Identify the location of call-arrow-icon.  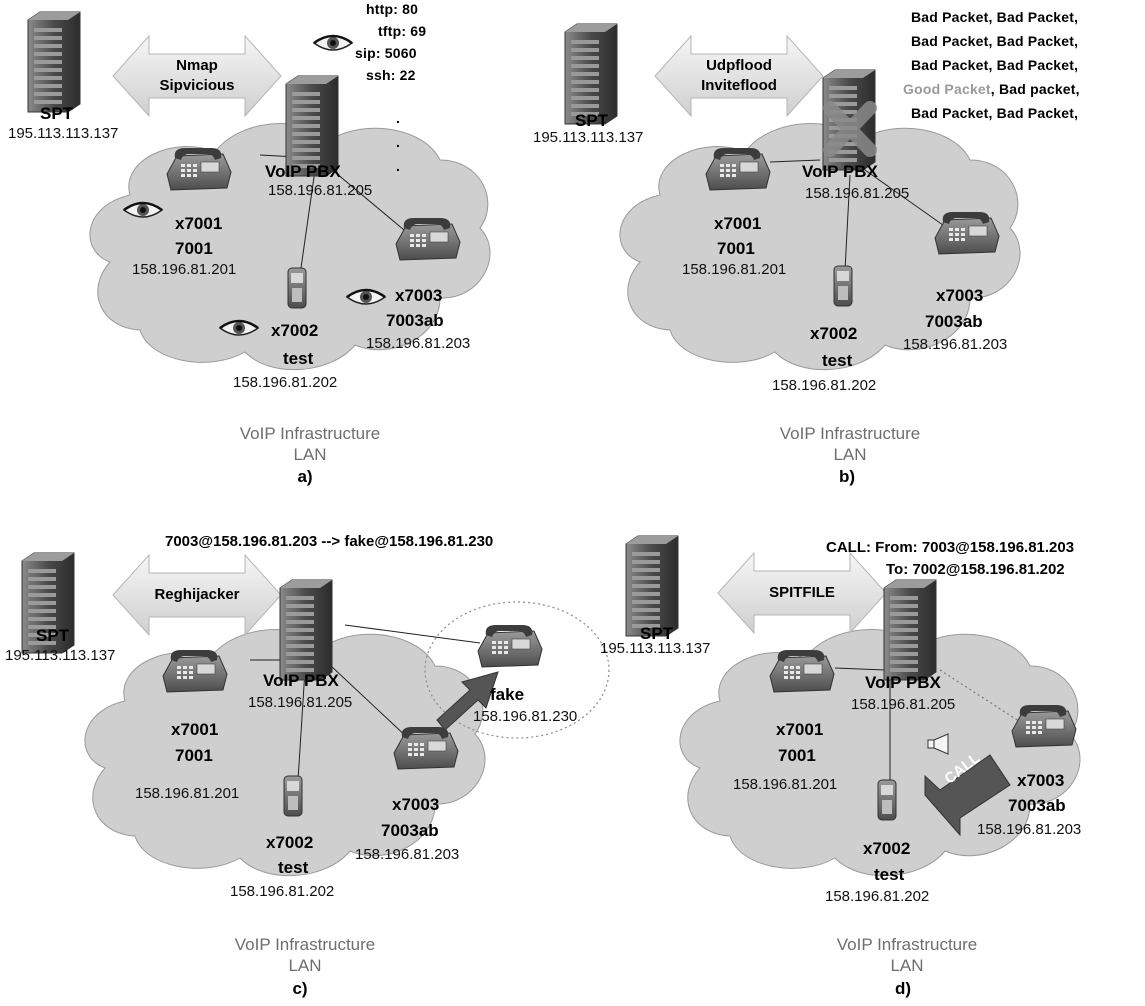
(967, 795).